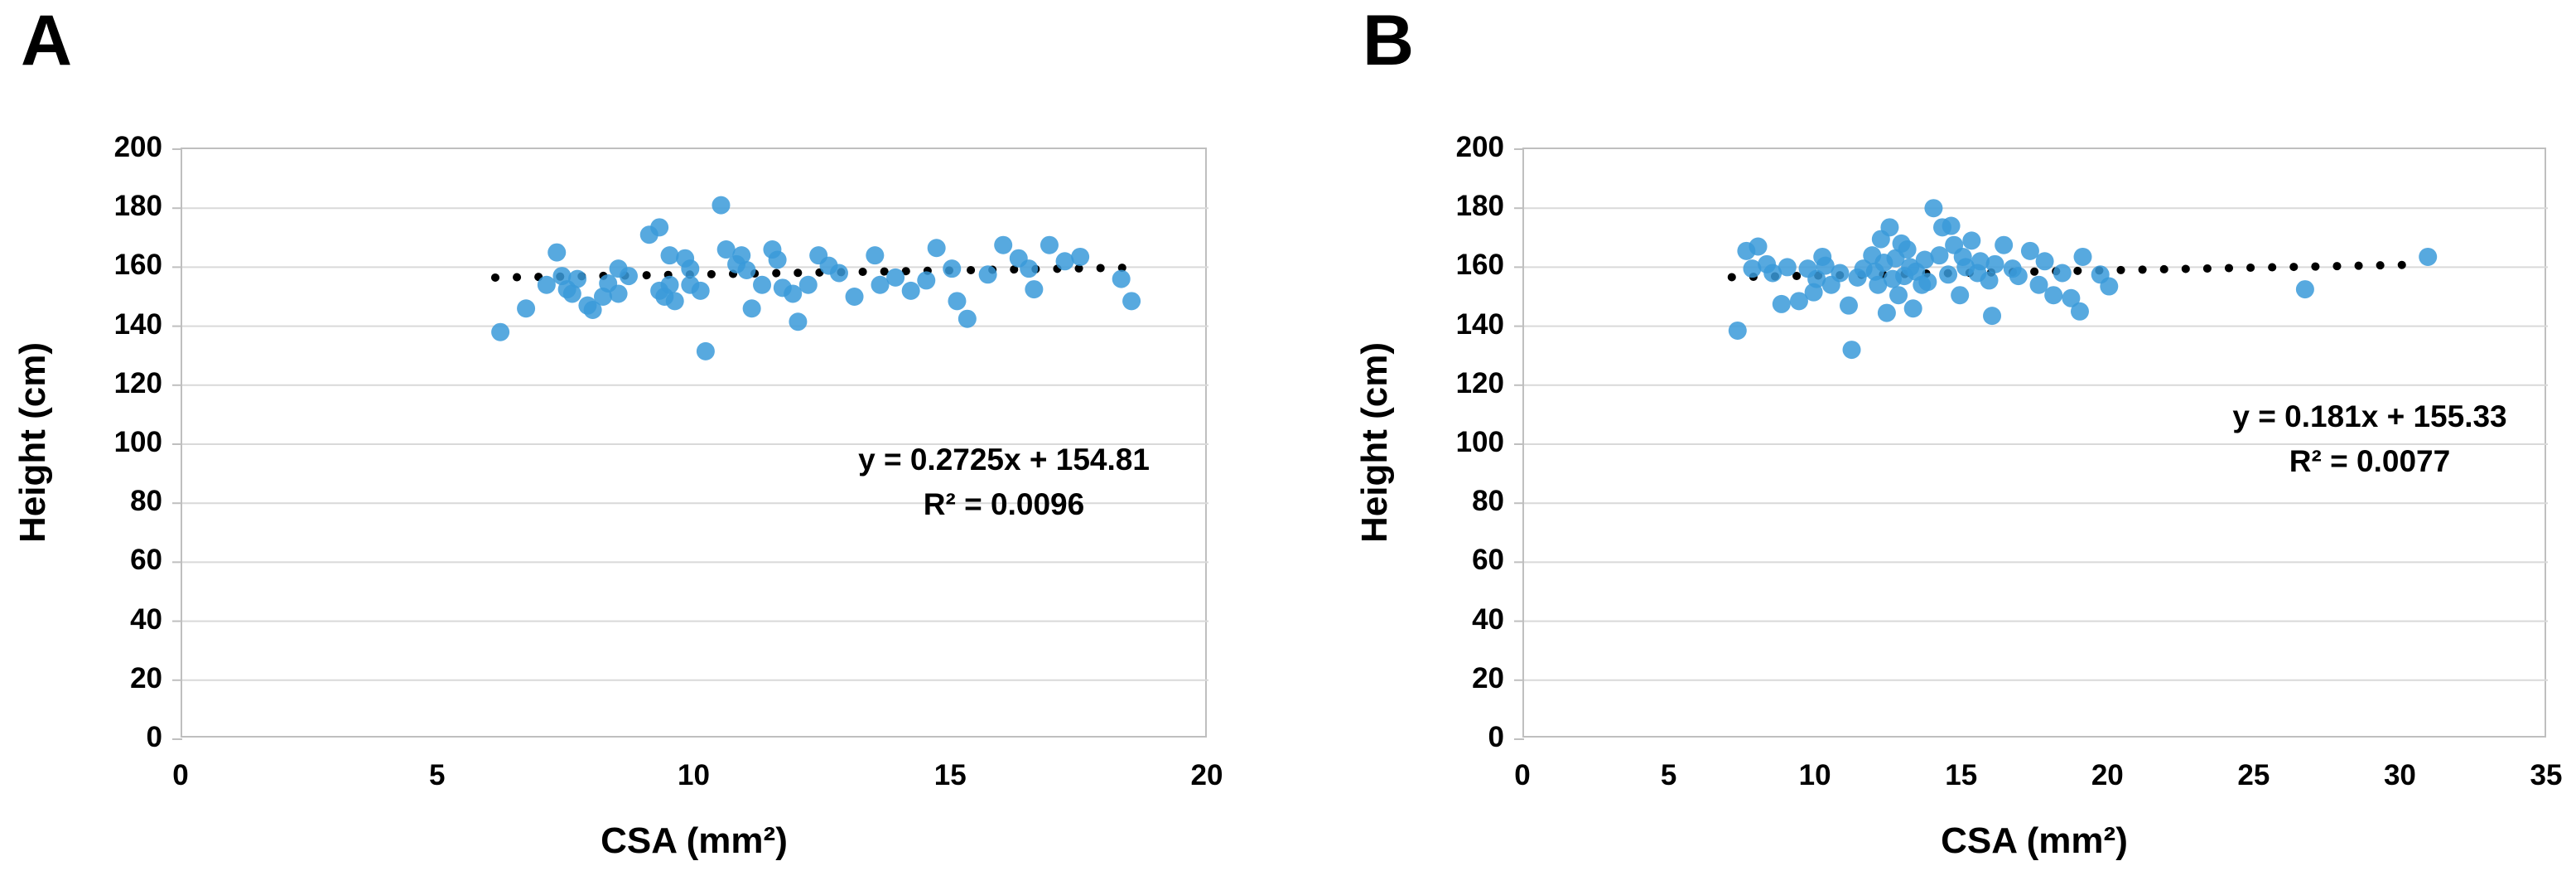 This screenshot has height=895, width=2576. Describe the element at coordinates (2369, 416) in the screenshot. I see `equation-text-b: y = 0.181x + 155.33` at that location.